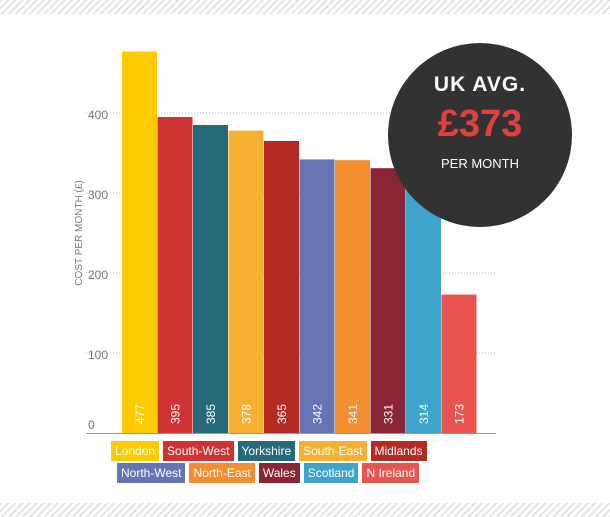 The height and width of the screenshot is (517, 610). What do you see at coordinates (98, 355) in the screenshot?
I see `y-tick-label: 100` at bounding box center [98, 355].